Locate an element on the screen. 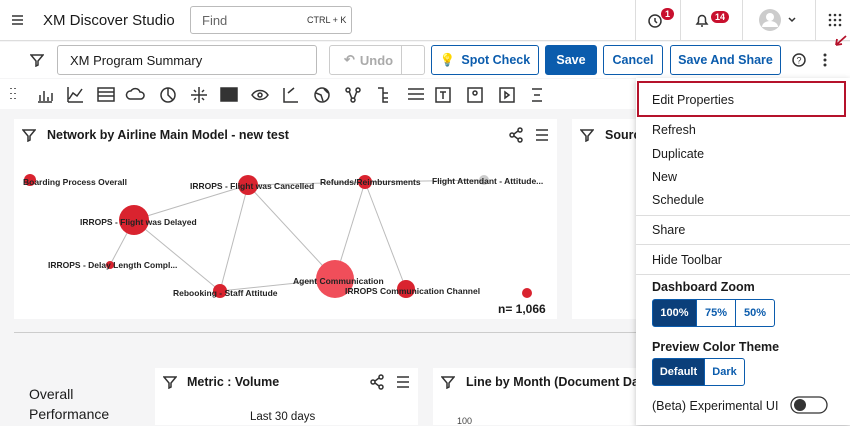 This screenshot has height=426, width=850. node-label: IRROPS - Flight was Delayed is located at coordinates (138, 222).